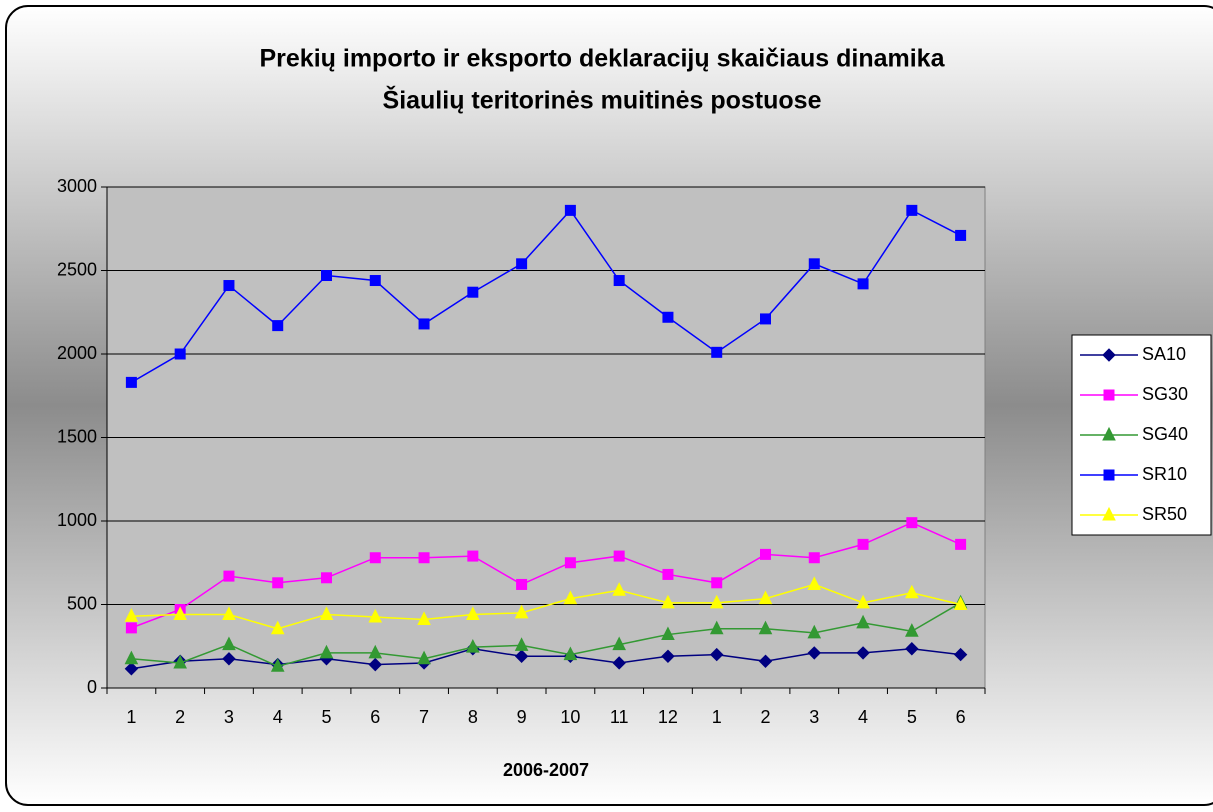  What do you see at coordinates (473, 717) in the screenshot?
I see `x-tick-label: 8` at bounding box center [473, 717].